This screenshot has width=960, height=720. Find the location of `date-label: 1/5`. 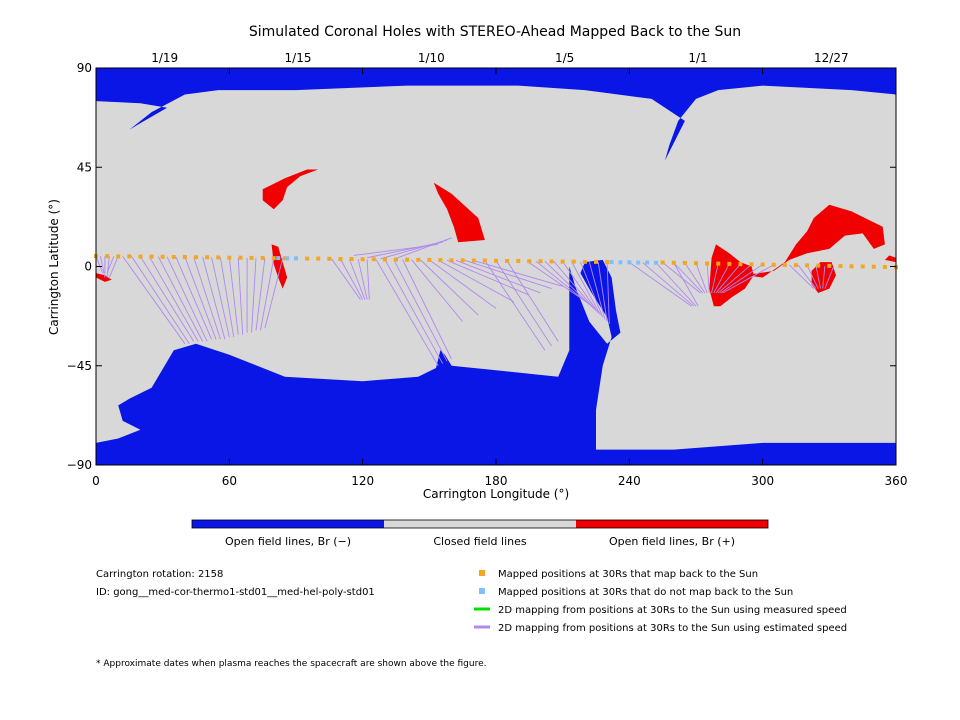

date-label: 1/5 is located at coordinates (564, 58).